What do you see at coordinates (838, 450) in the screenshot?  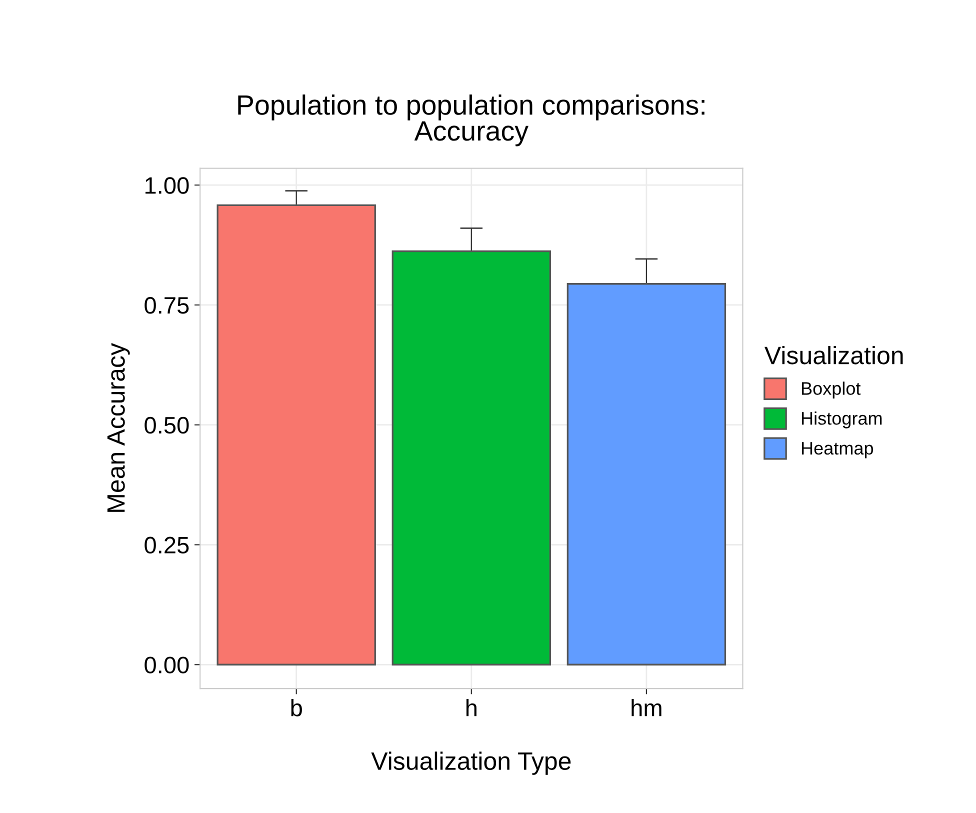 I see `legend-label: Heatmap` at bounding box center [838, 450].